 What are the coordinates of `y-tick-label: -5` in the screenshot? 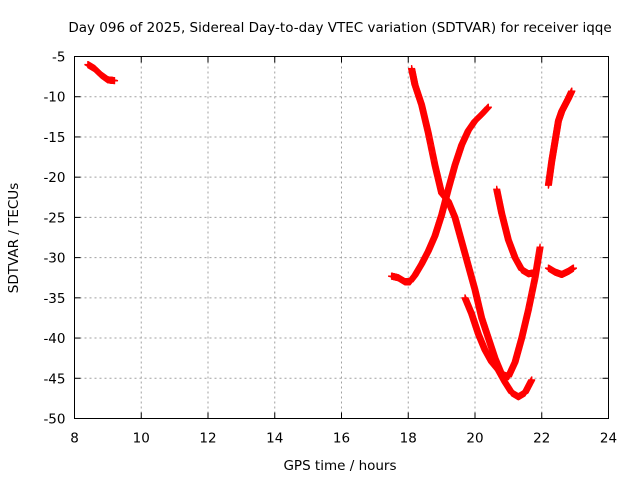 It's located at (58, 58).